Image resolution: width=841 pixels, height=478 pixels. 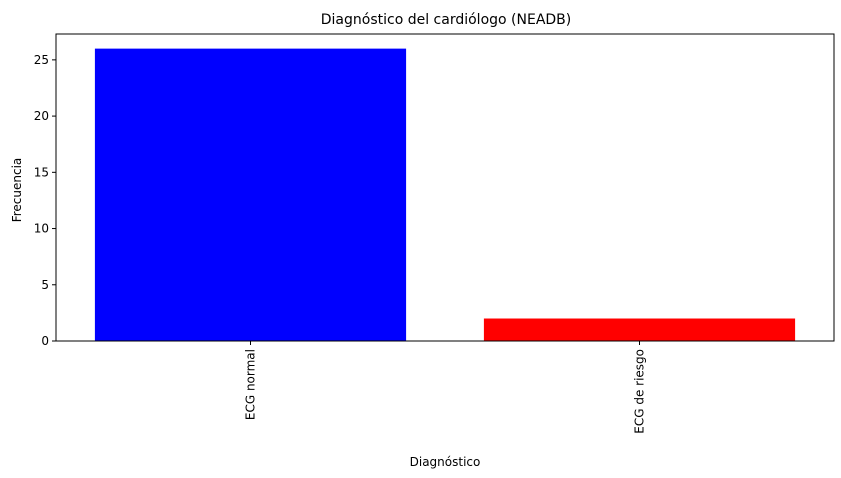 I want to click on y-axis-label: Frecuencia, so click(x=17, y=190).